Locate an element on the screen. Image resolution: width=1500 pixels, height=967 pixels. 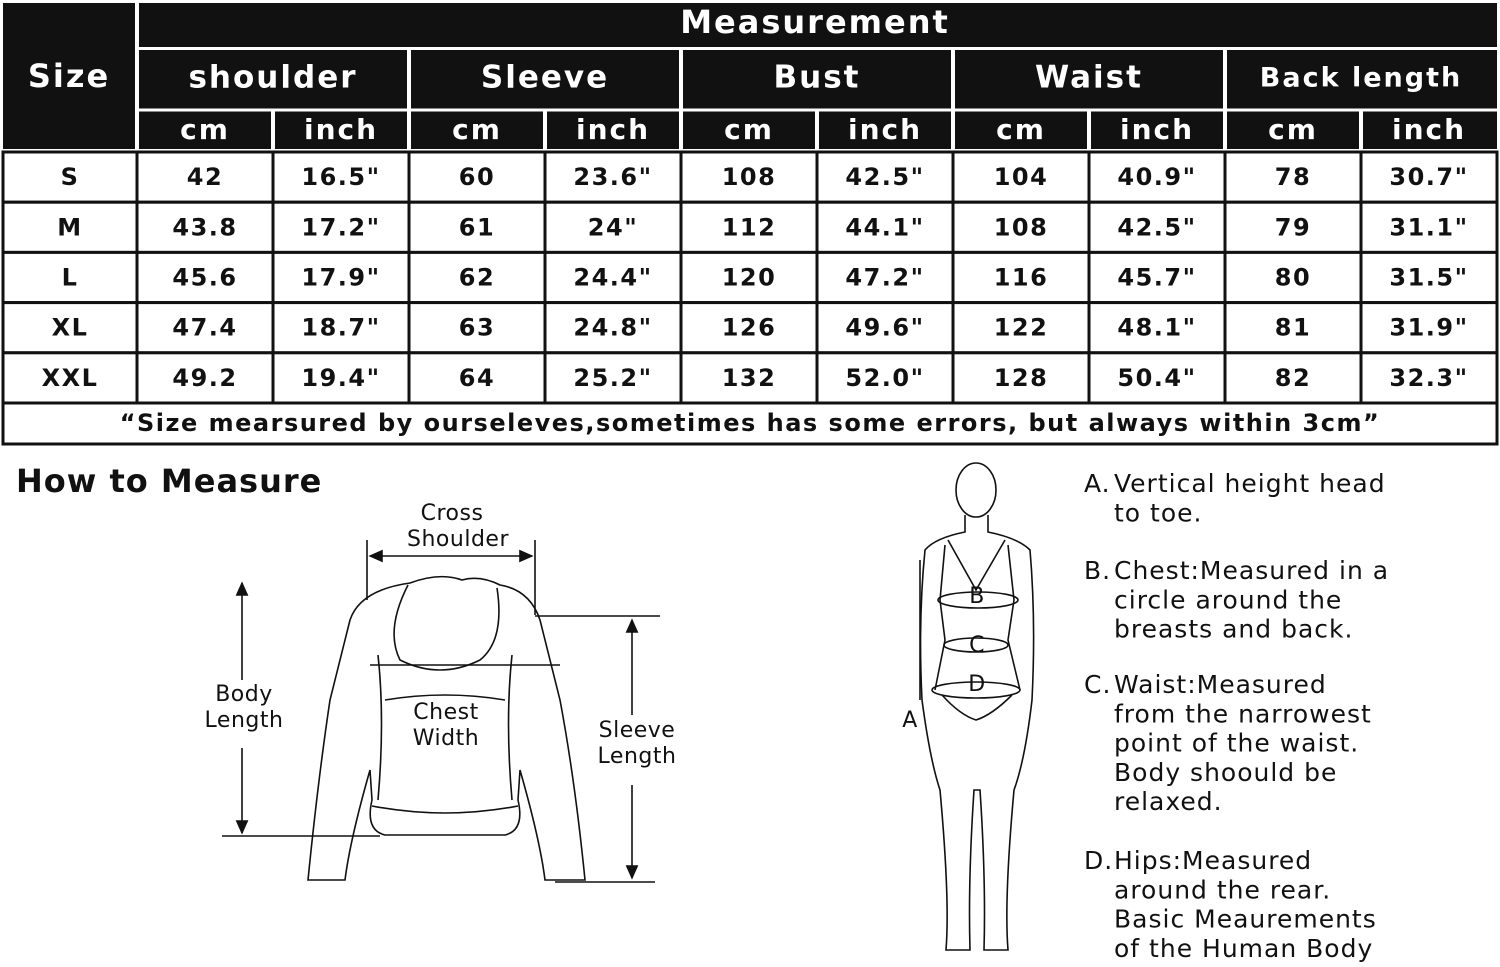
column-header: Waist is located at coordinates (1089, 78).